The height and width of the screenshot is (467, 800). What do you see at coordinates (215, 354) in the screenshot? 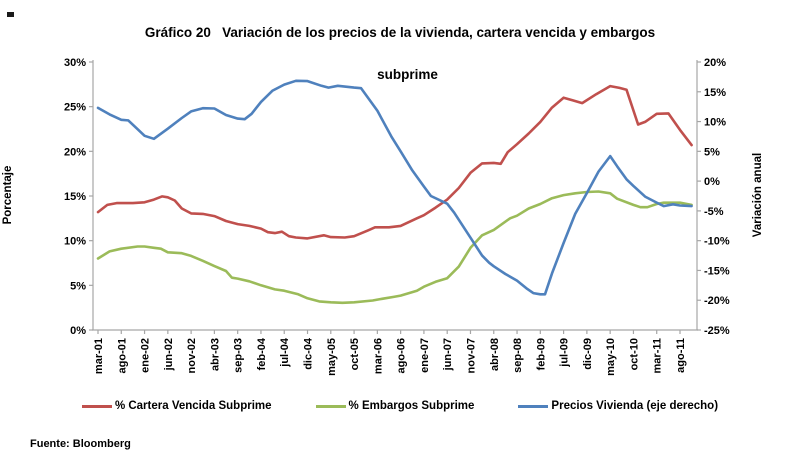
I see `x-axis-tick-label: abr-03` at bounding box center [215, 354].